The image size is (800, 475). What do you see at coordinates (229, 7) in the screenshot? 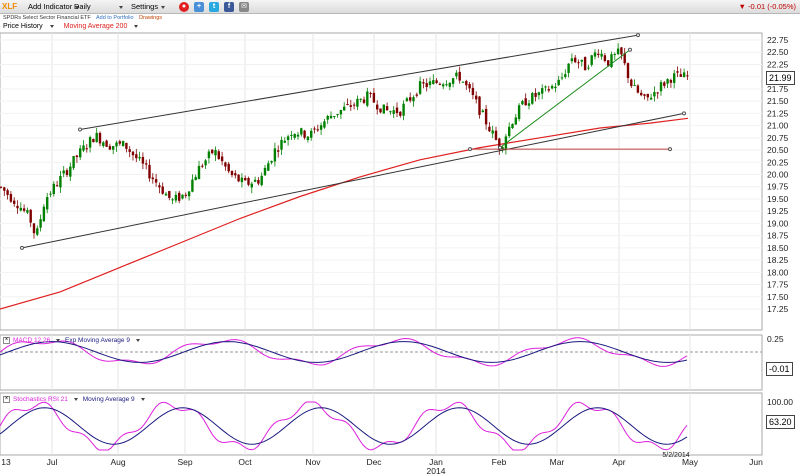
I see `facebook-icon: f` at bounding box center [229, 7].